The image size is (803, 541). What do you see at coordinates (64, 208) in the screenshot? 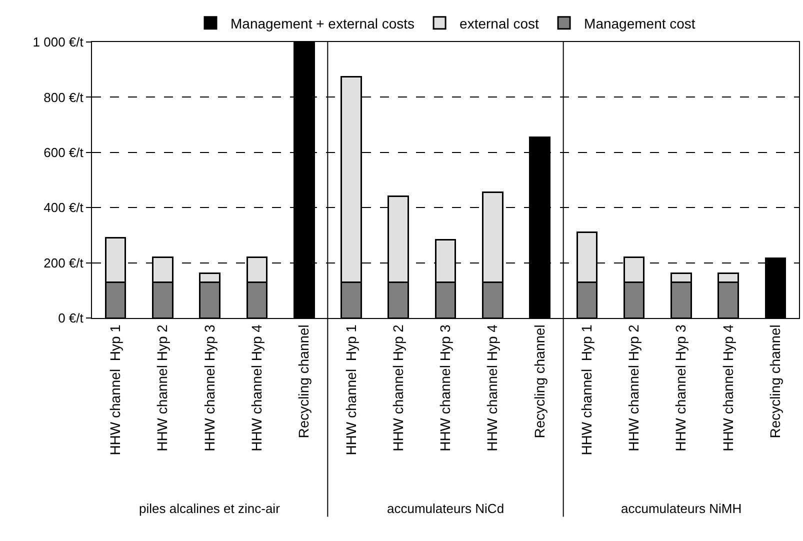
I see `y-tick-label: 400 €/t` at bounding box center [64, 208].